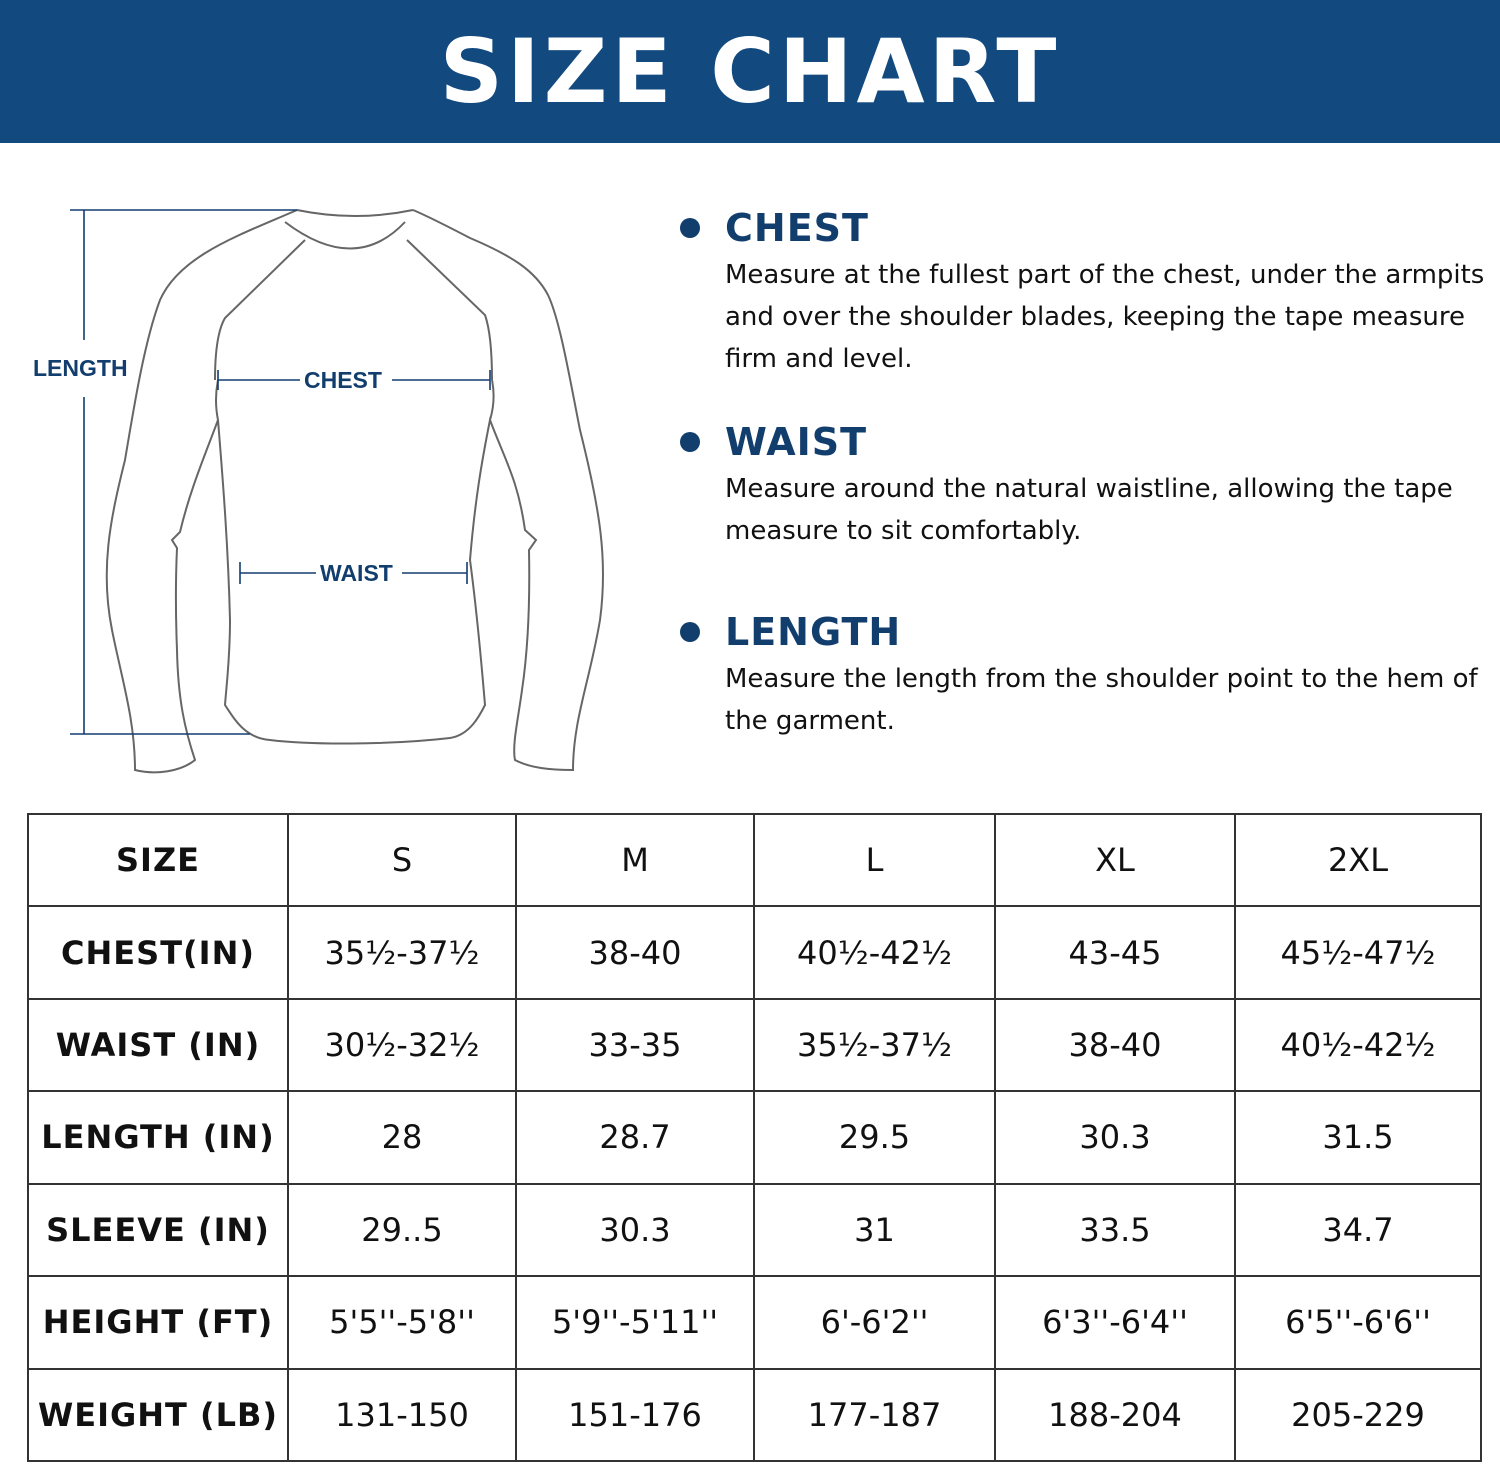 The height and width of the screenshot is (1464, 1500). I want to click on table-cell: 151-176, so click(635, 1415).